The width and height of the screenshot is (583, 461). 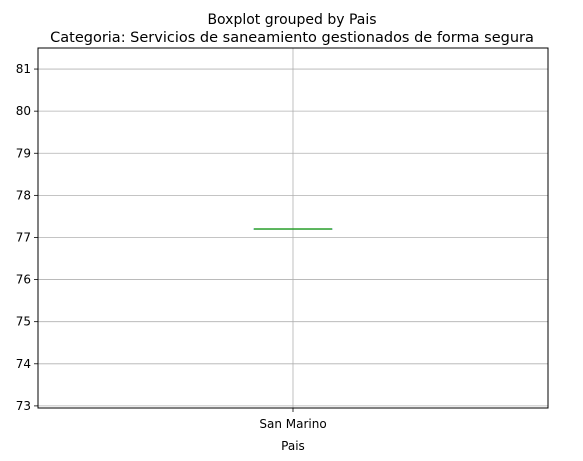 What do you see at coordinates (23, 195) in the screenshot?
I see `y-tick-label: 78` at bounding box center [23, 195].